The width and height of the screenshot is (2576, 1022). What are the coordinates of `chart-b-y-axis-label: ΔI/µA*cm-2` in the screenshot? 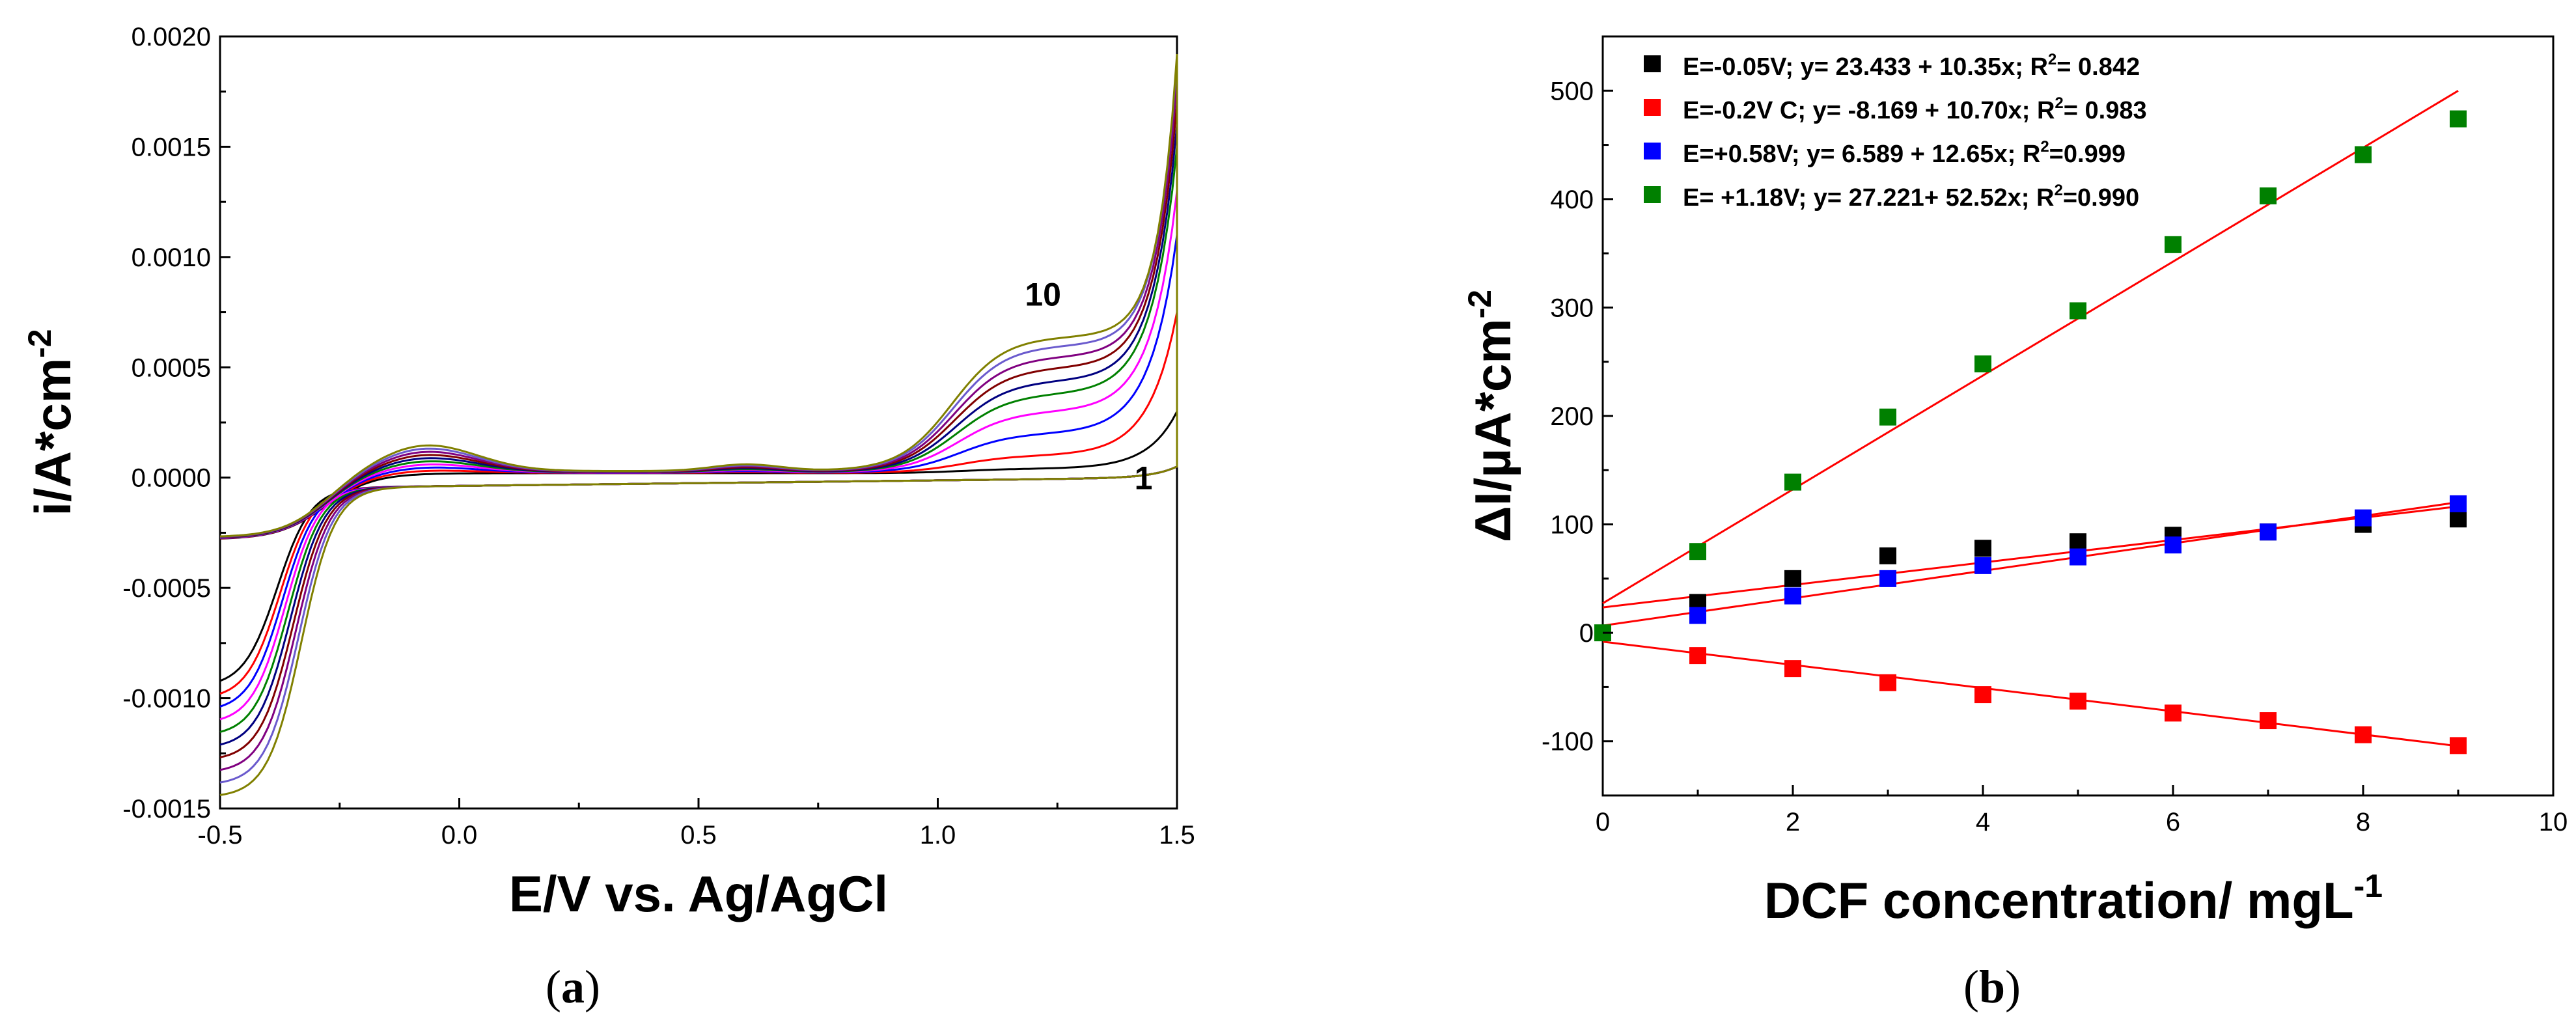 It's located at (1491, 416).